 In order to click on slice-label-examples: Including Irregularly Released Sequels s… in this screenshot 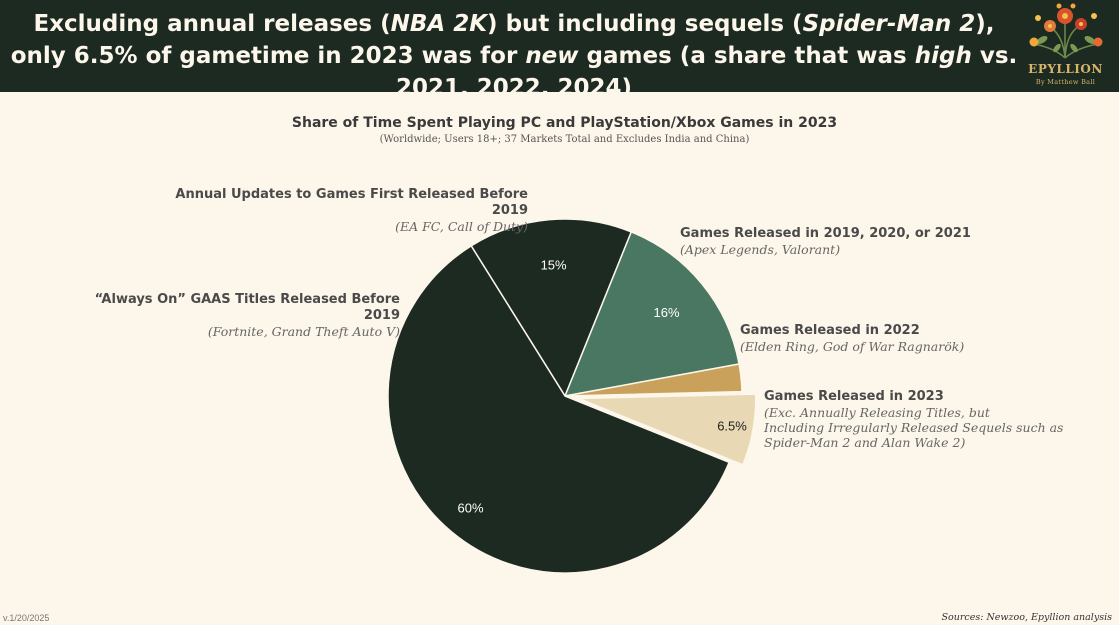, I will do `click(914, 427)`.